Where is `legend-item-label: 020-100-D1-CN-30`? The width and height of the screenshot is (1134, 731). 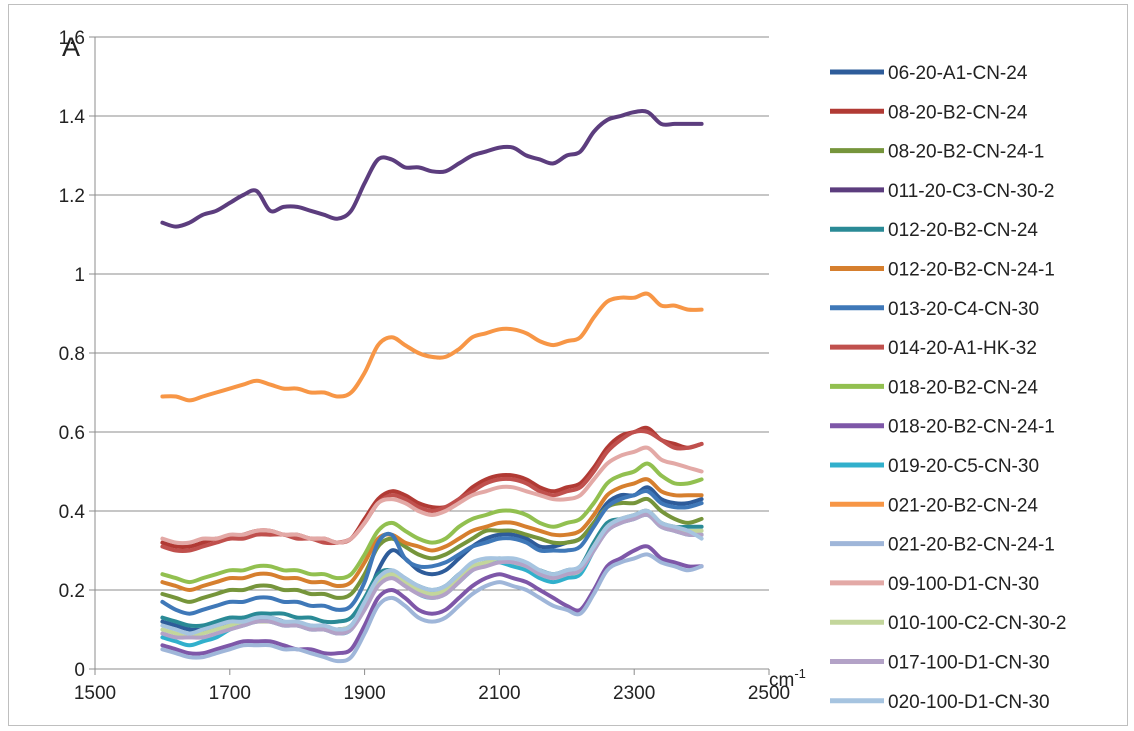 legend-item-label: 020-100-D1-CN-30 is located at coordinates (969, 702).